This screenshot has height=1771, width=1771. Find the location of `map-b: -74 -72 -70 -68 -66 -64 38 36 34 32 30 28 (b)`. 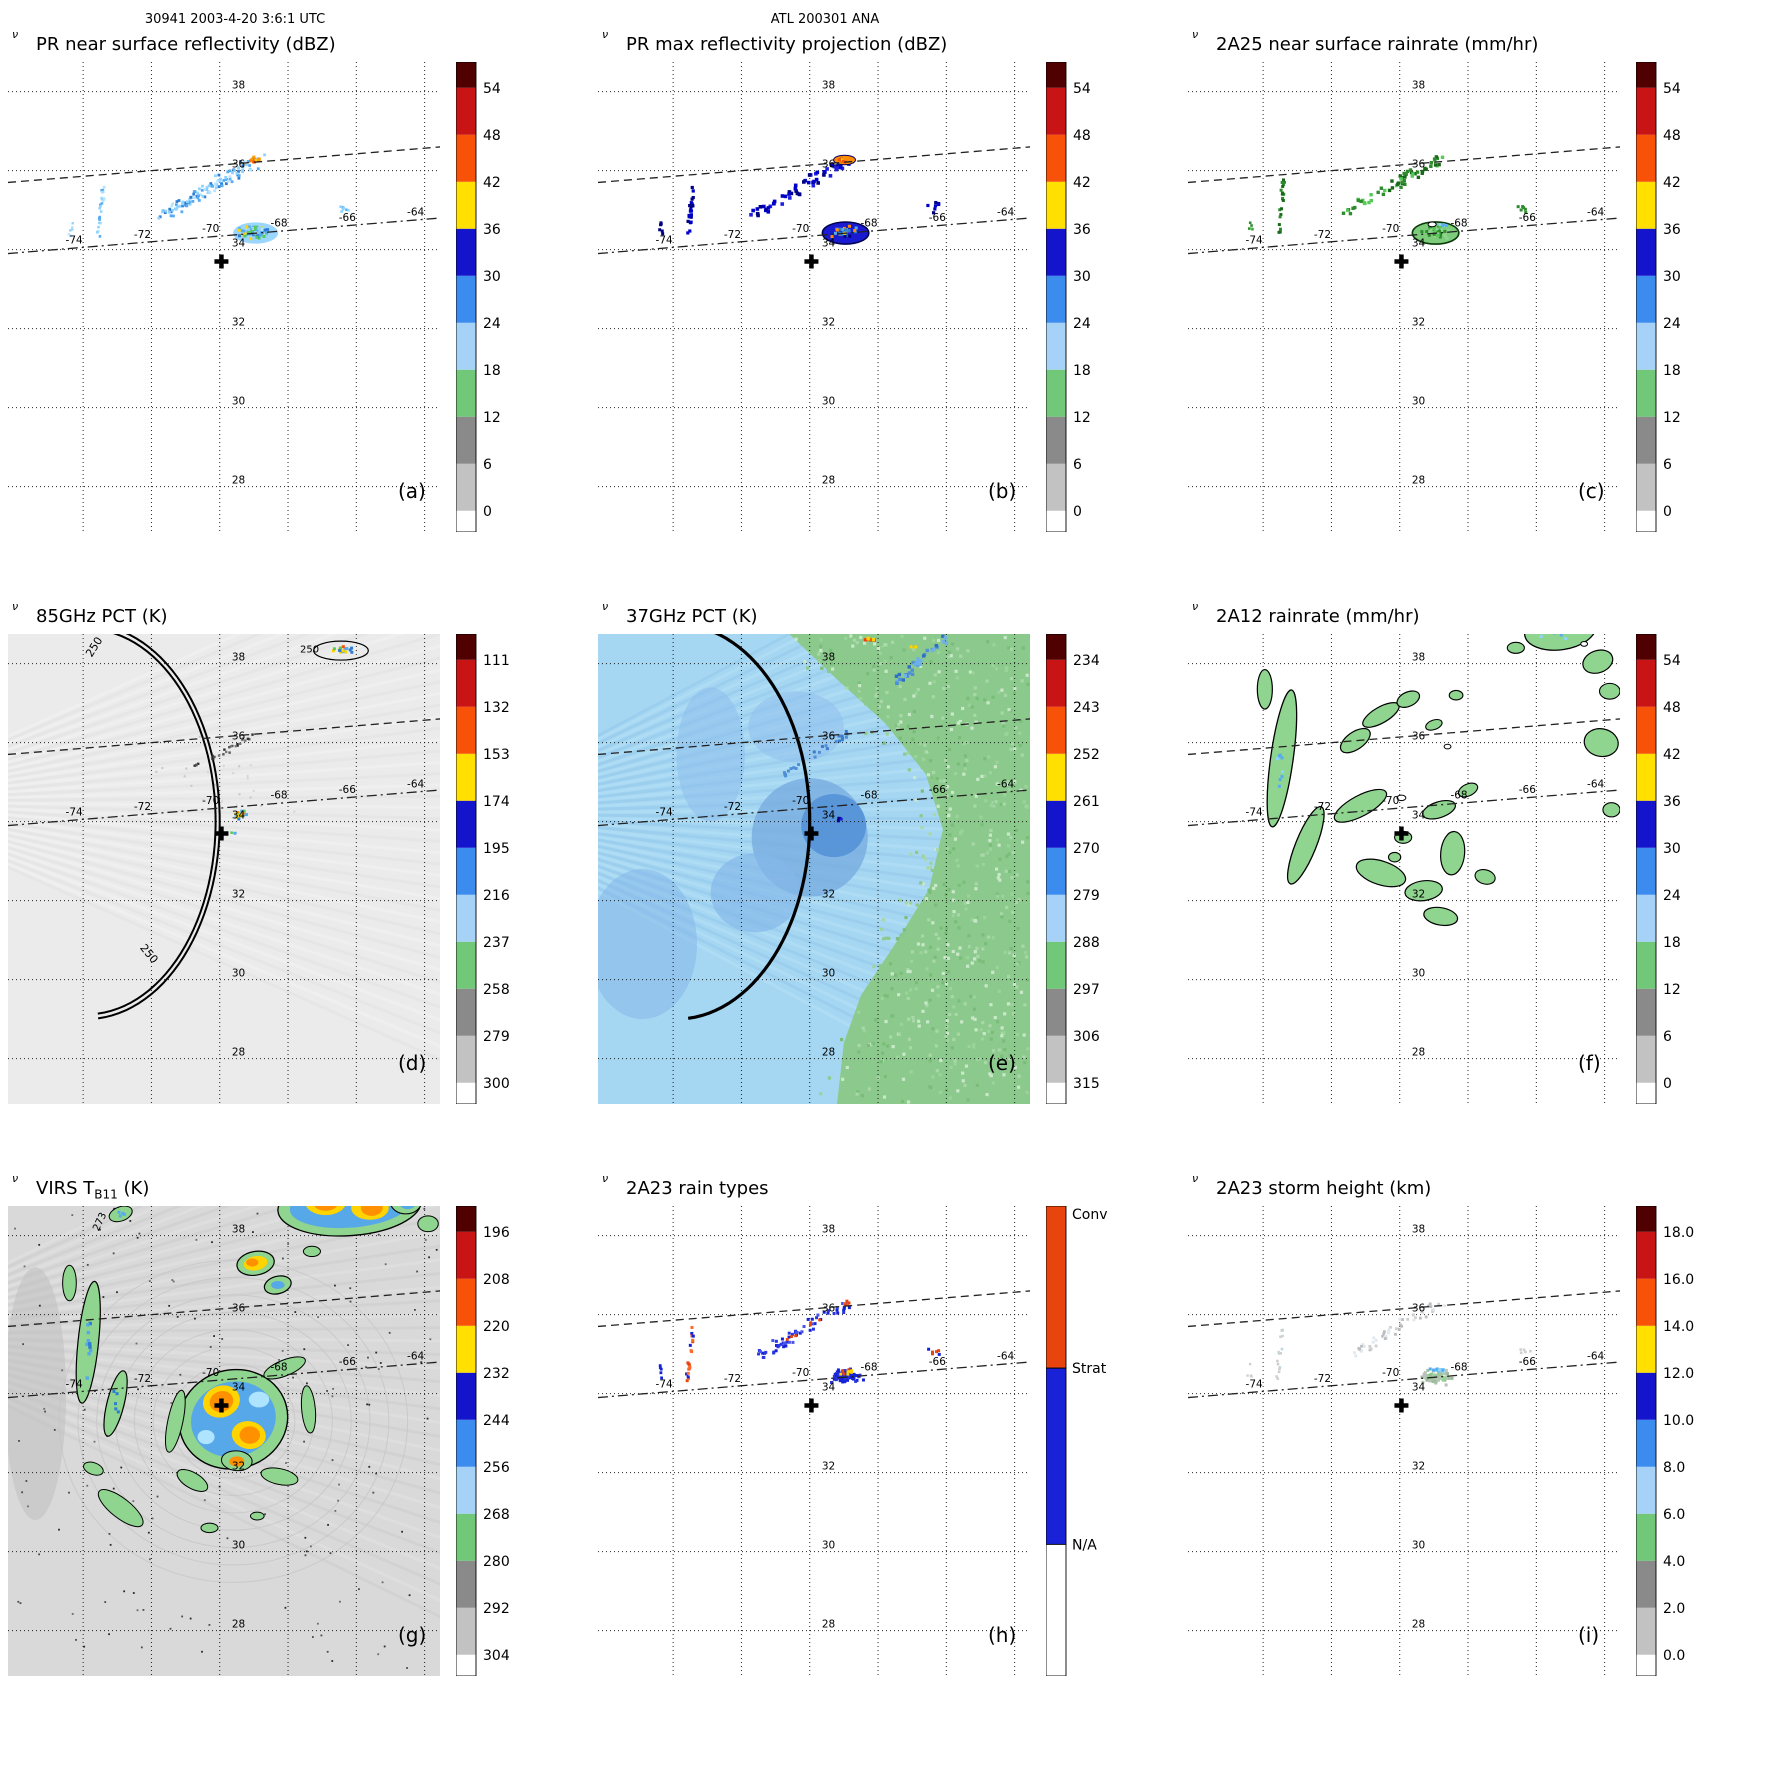

map-b: -74 -72 -70 -68 -66 -64 38 36 34 32 30 28 (b) is located at coordinates (814, 297).